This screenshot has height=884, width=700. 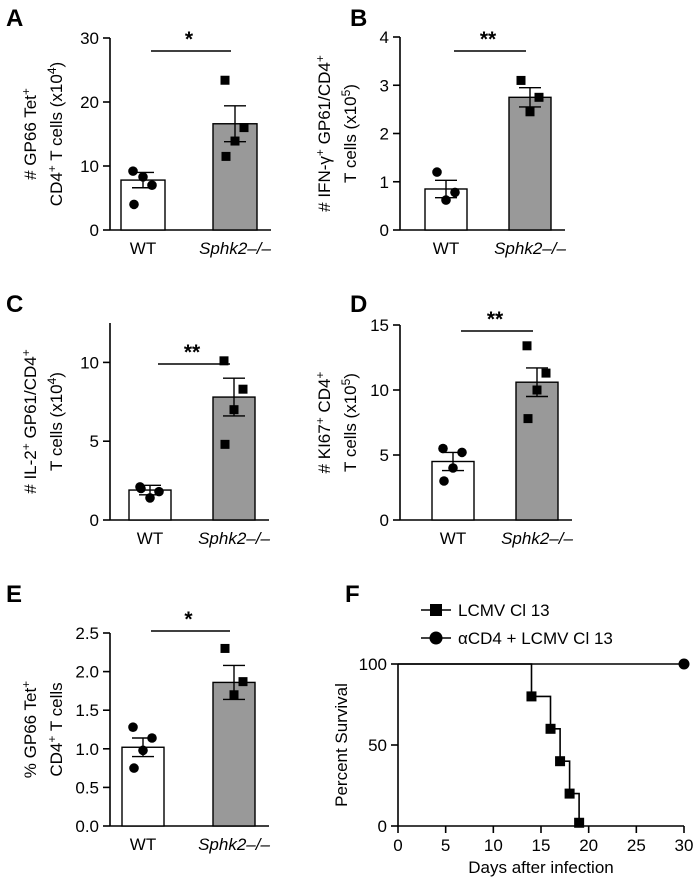 What do you see at coordinates (373, 664) in the screenshot?
I see `y-tick-label: 100` at bounding box center [373, 664].